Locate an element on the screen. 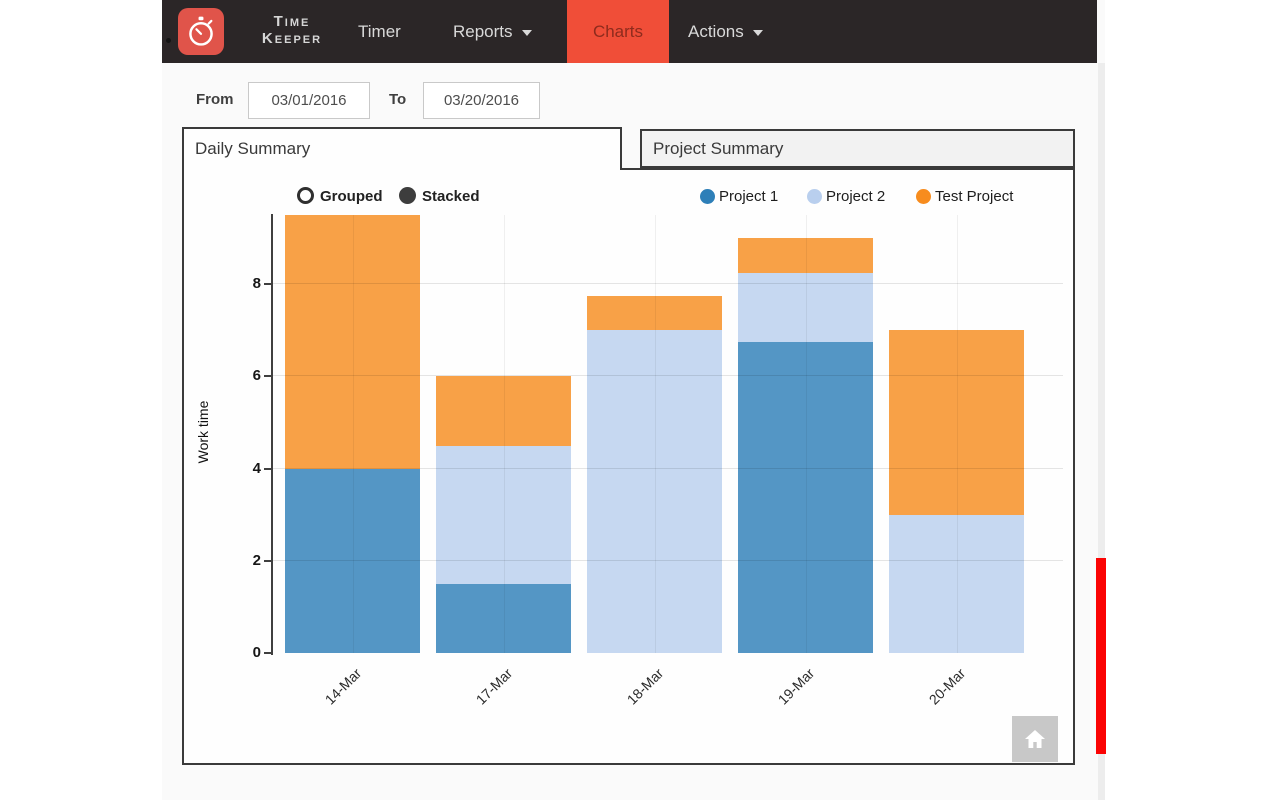 The height and width of the screenshot is (800, 1280). to-label: To is located at coordinates (398, 99).